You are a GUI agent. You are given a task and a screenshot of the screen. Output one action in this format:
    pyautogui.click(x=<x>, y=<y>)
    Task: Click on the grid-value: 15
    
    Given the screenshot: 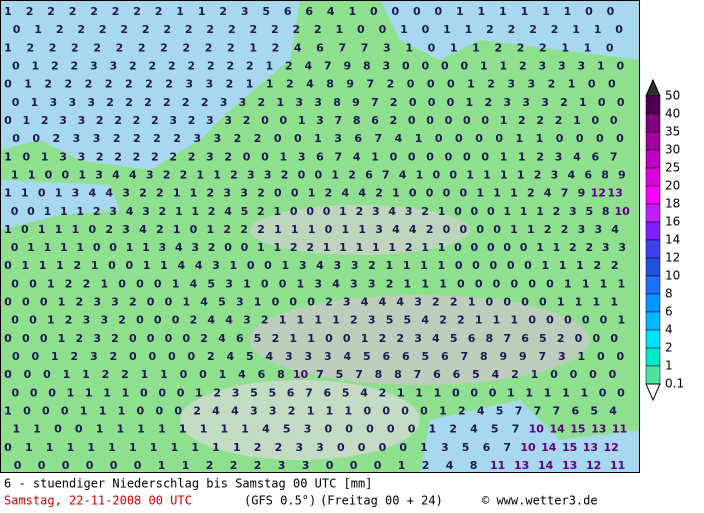 What is the action you would take?
    pyautogui.click(x=569, y=447)
    